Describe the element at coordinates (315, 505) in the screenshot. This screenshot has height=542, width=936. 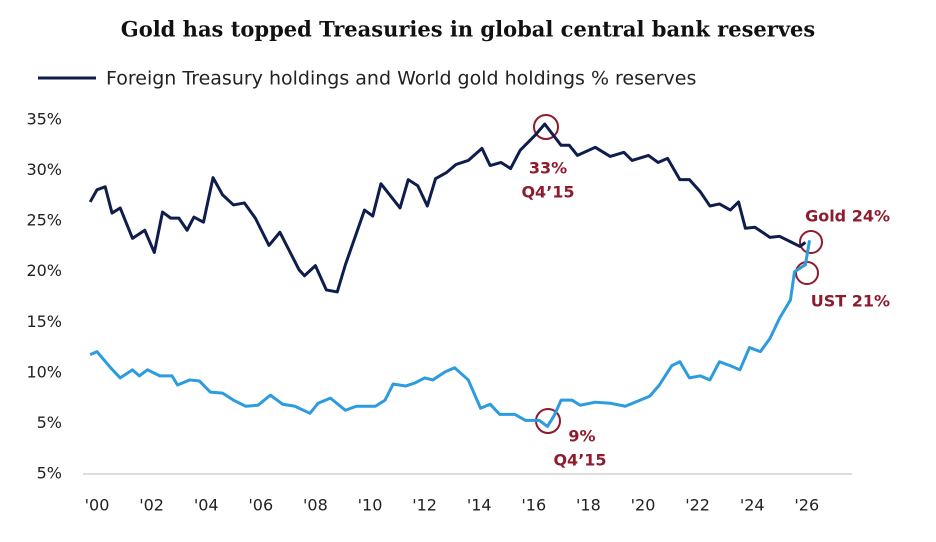
I see `x-tick-label: '08` at that location.